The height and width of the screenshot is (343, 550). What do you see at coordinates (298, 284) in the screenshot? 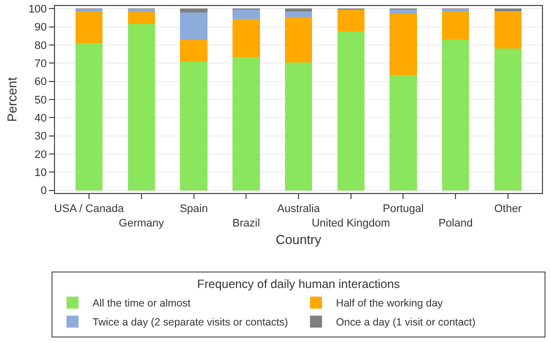
I see `legend-title: Frequency of daily human interactions` at bounding box center [298, 284].